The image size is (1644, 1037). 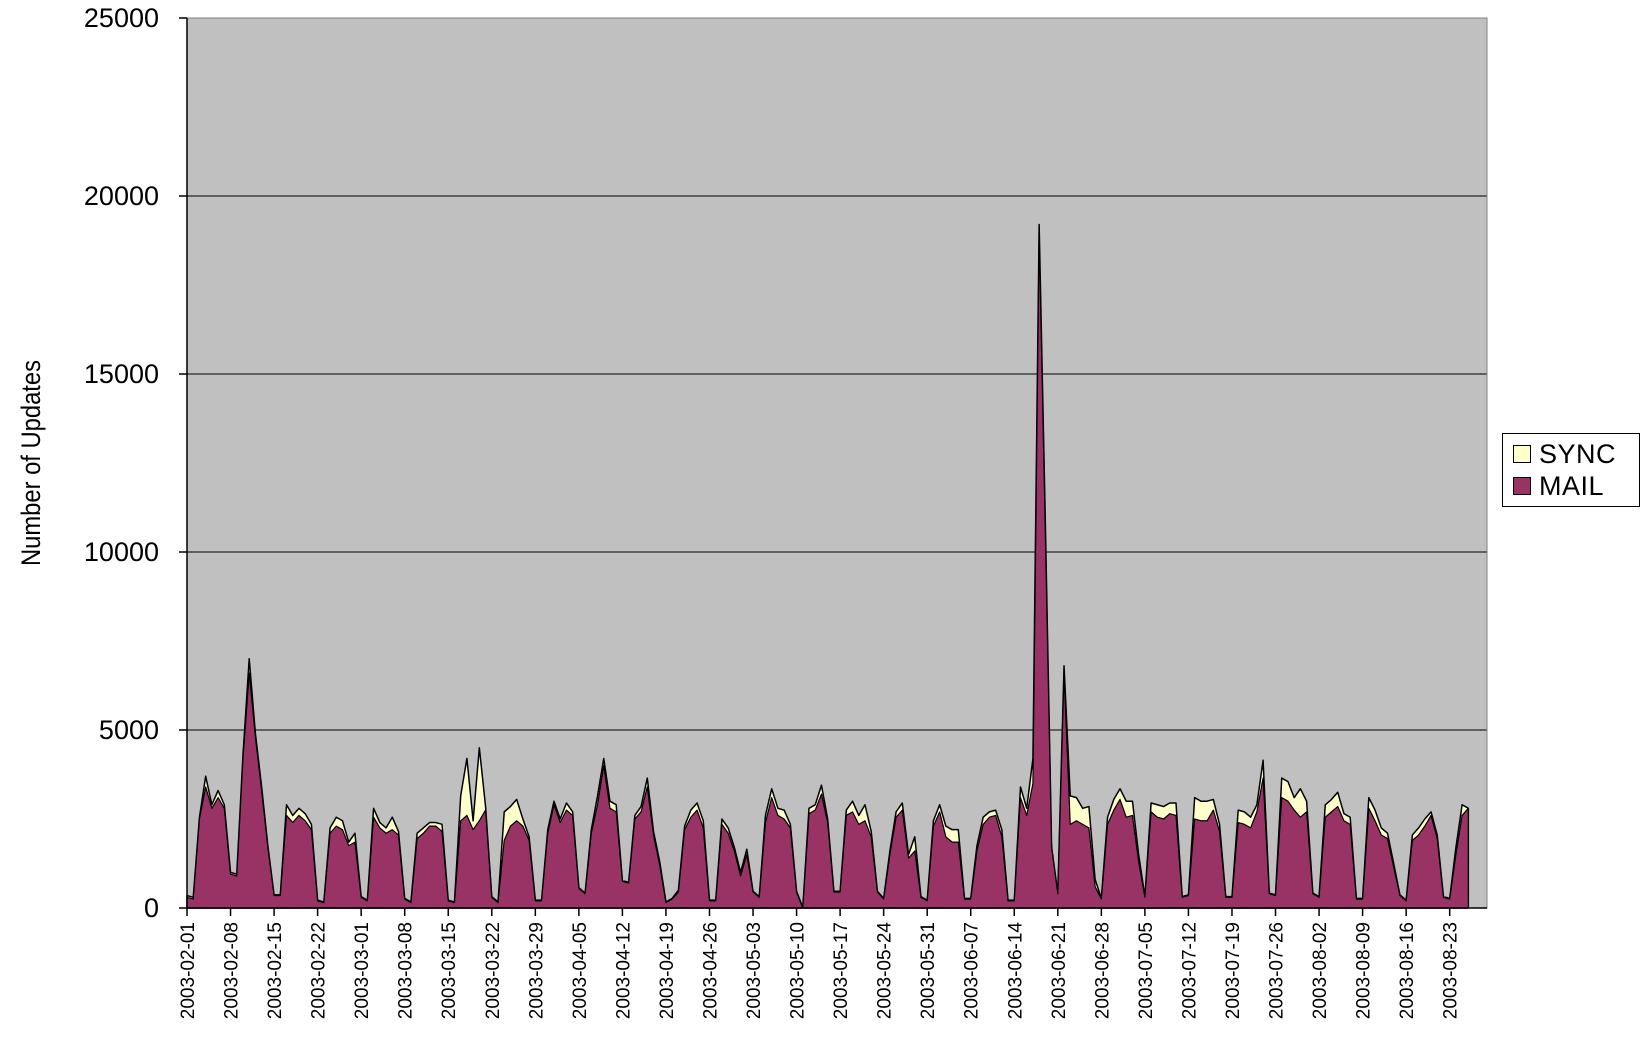 I want to click on legend-swatch-sync, so click(x=1522, y=454).